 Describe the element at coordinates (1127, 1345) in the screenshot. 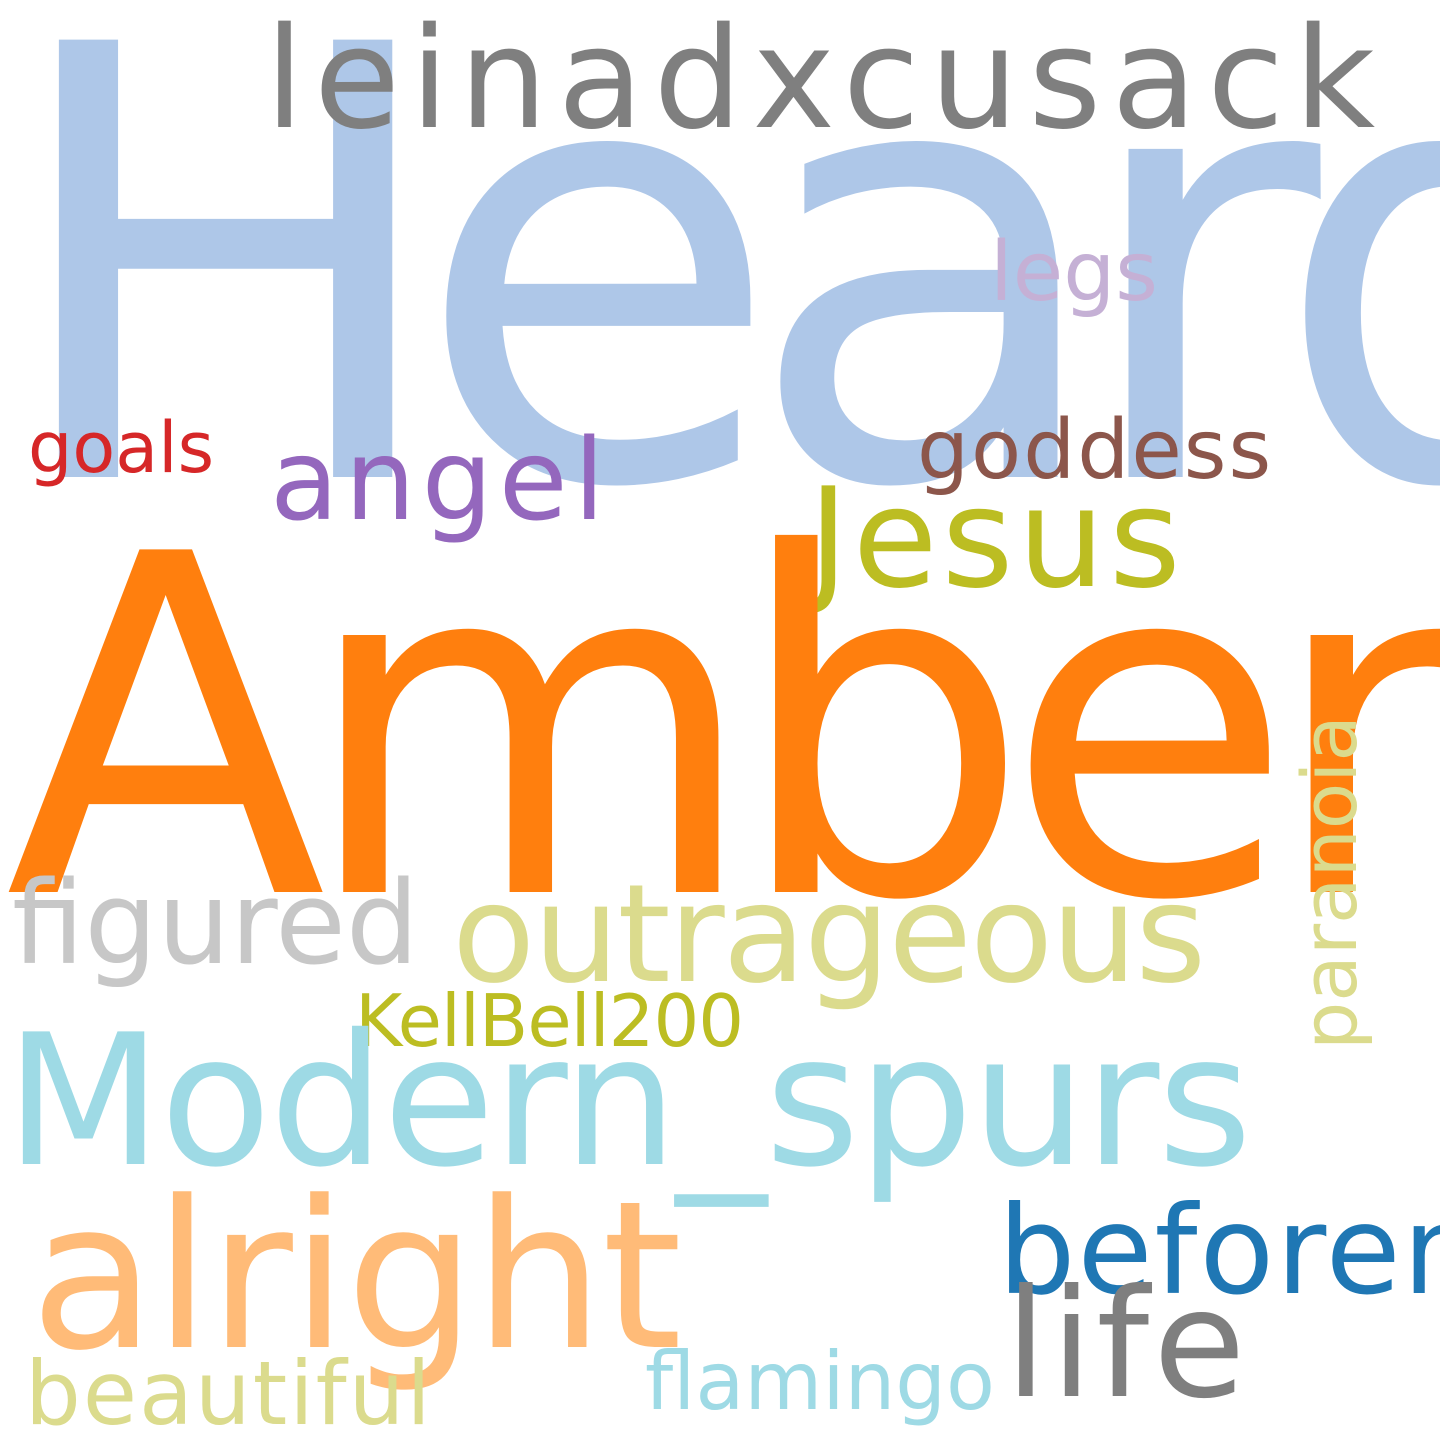

I see `word-life: life` at that location.